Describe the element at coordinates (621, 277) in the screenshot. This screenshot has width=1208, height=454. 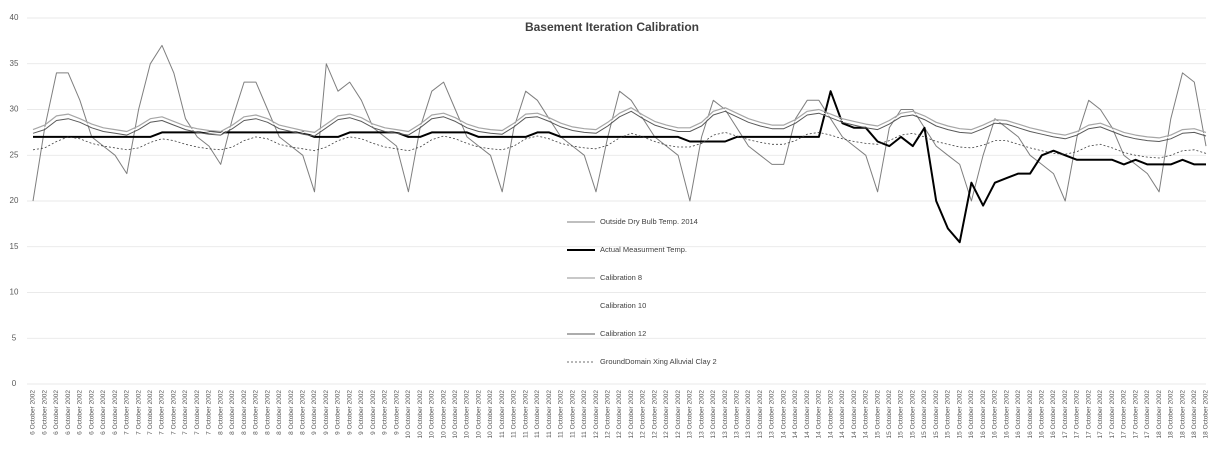
I see `legend-label: Calibration 8` at that location.